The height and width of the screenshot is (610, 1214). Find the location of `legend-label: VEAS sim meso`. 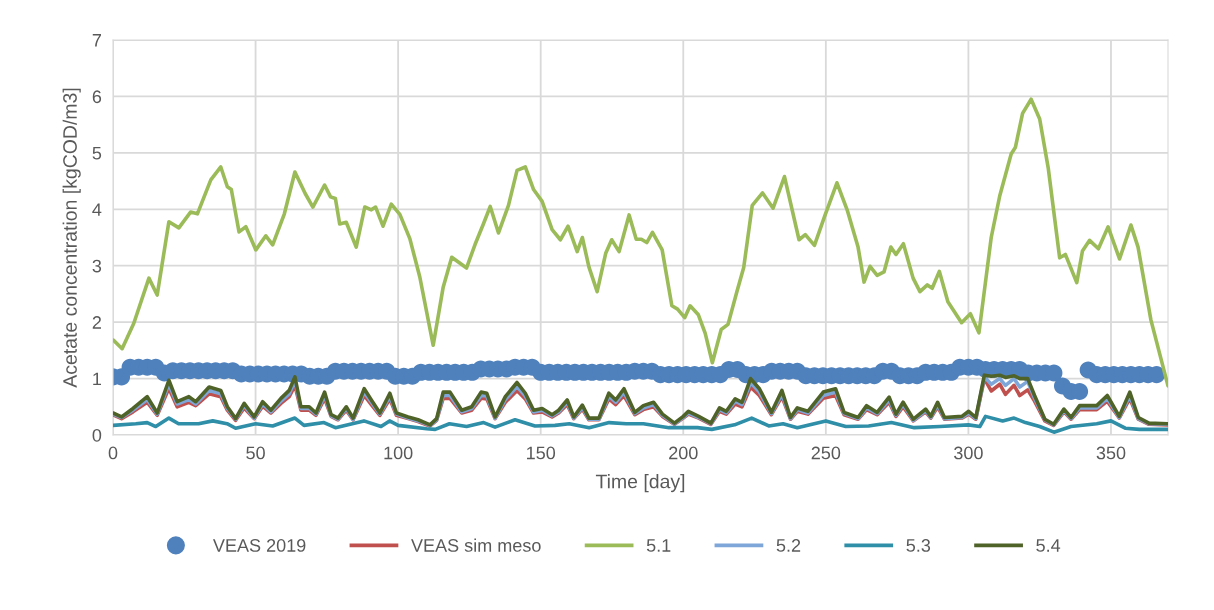

legend-label: VEAS sim meso is located at coordinates (476, 545).